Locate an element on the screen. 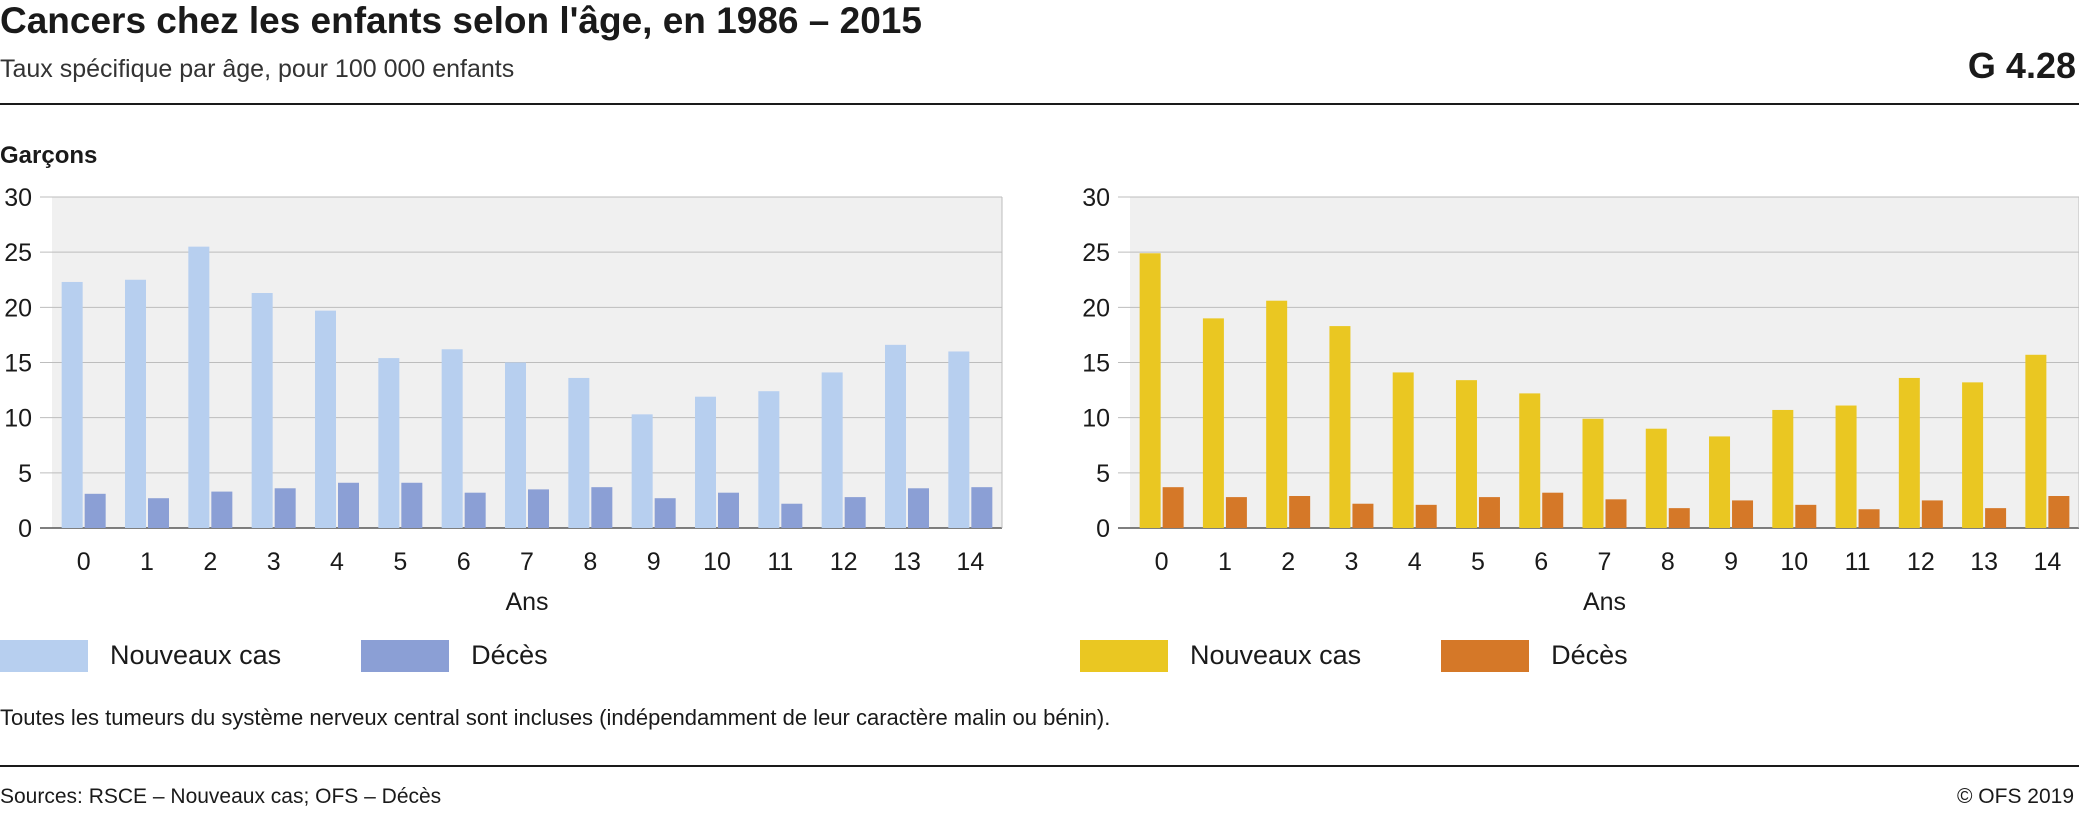 The width and height of the screenshot is (2079, 814). x-tick-label: 5 is located at coordinates (400, 562).